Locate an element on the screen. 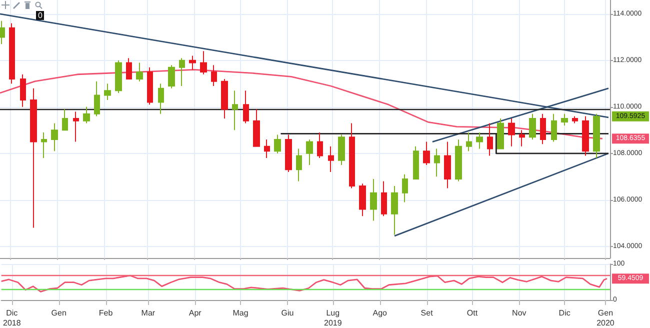  x-tick-label: Gen 2020 is located at coordinates (605, 318).